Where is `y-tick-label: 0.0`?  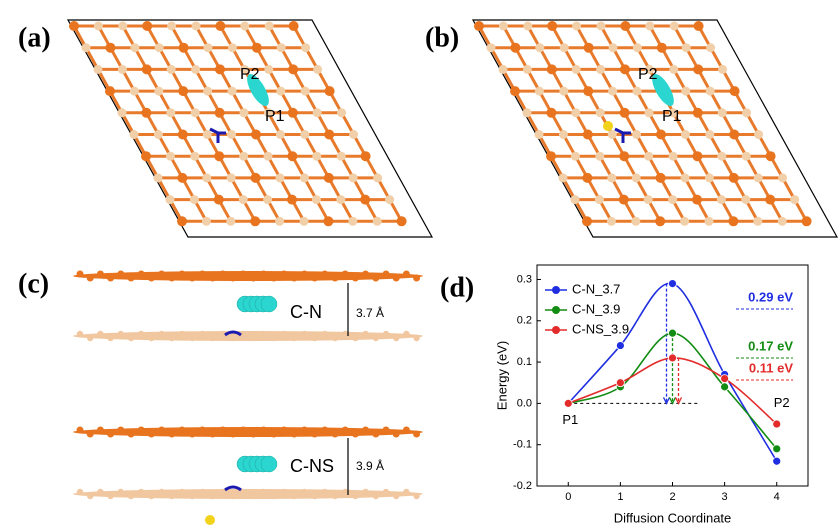 y-tick-label: 0.0 is located at coordinates (524, 403).